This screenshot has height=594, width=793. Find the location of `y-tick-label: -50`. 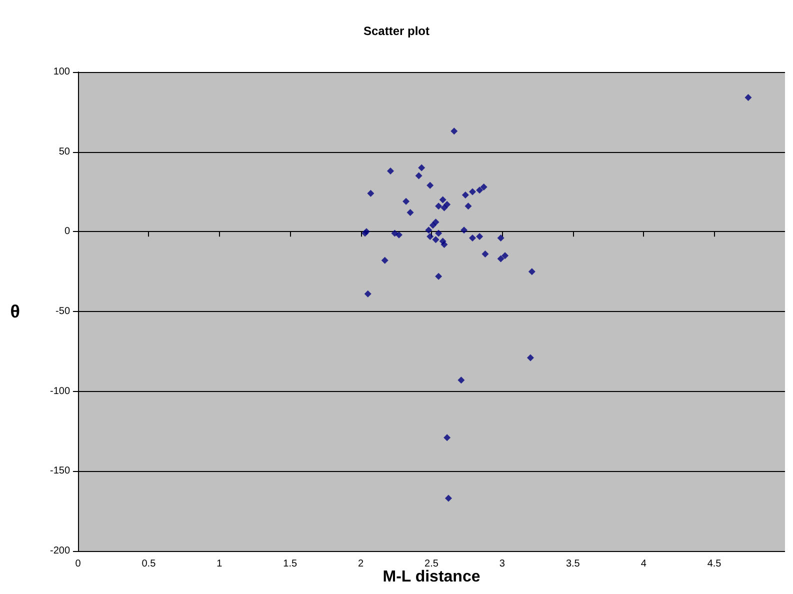

y-tick-label: -50 is located at coordinates (63, 311).